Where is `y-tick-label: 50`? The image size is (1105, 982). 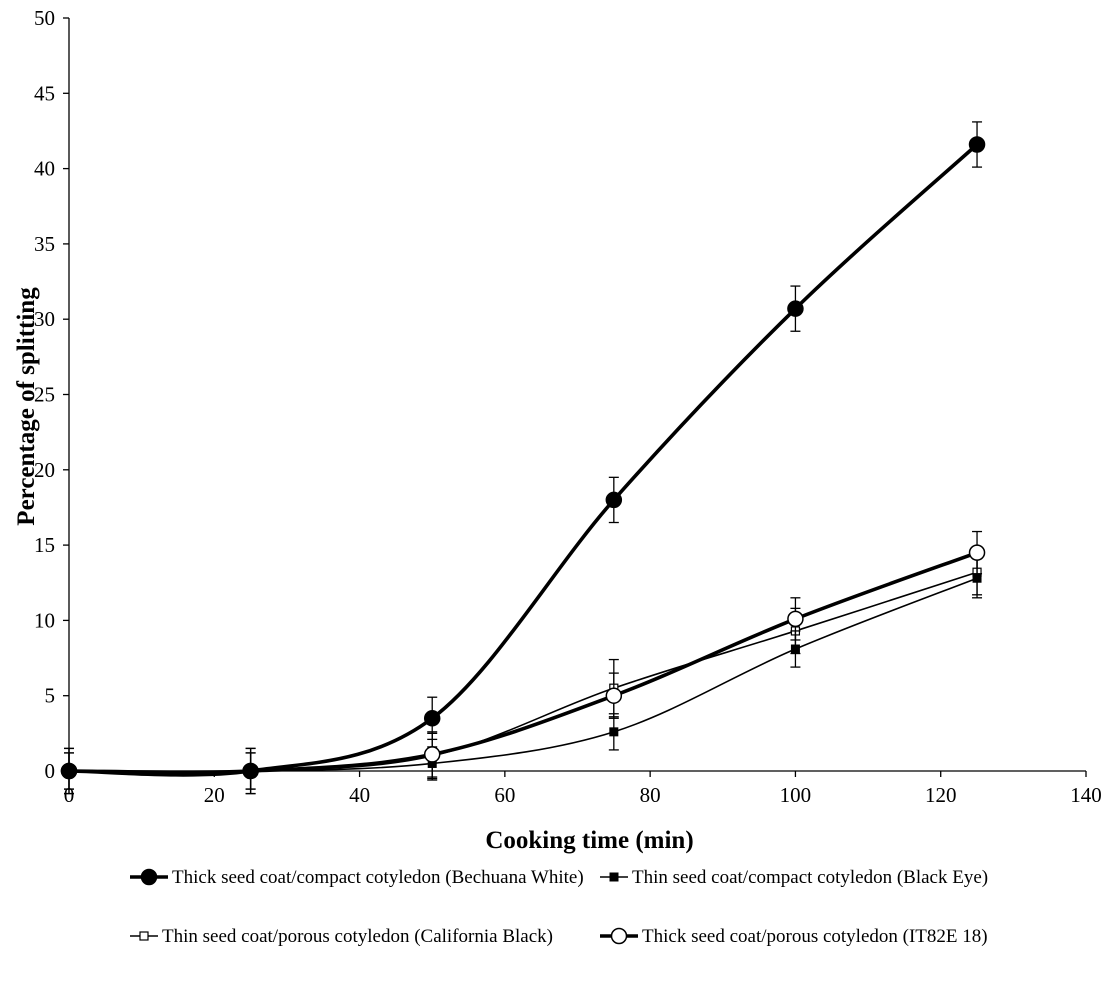
y-tick-label: 50 is located at coordinates (44, 18).